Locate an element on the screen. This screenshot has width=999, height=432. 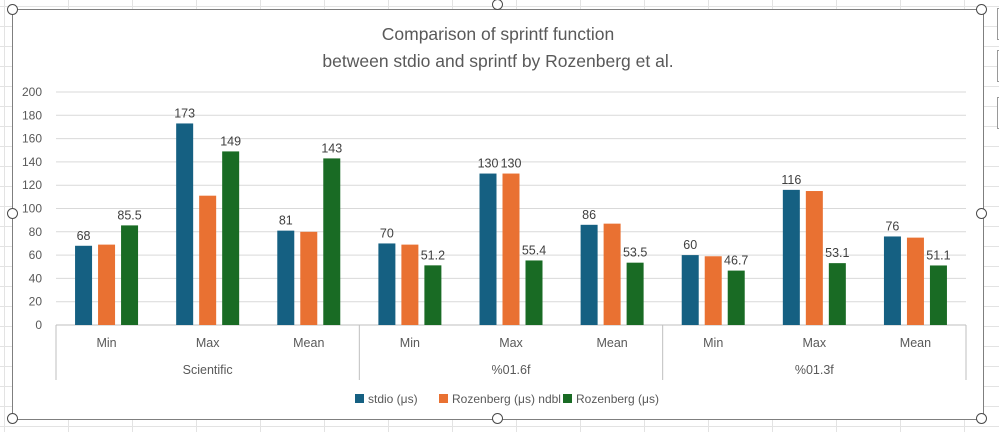
data-label: 149 is located at coordinates (230, 141).